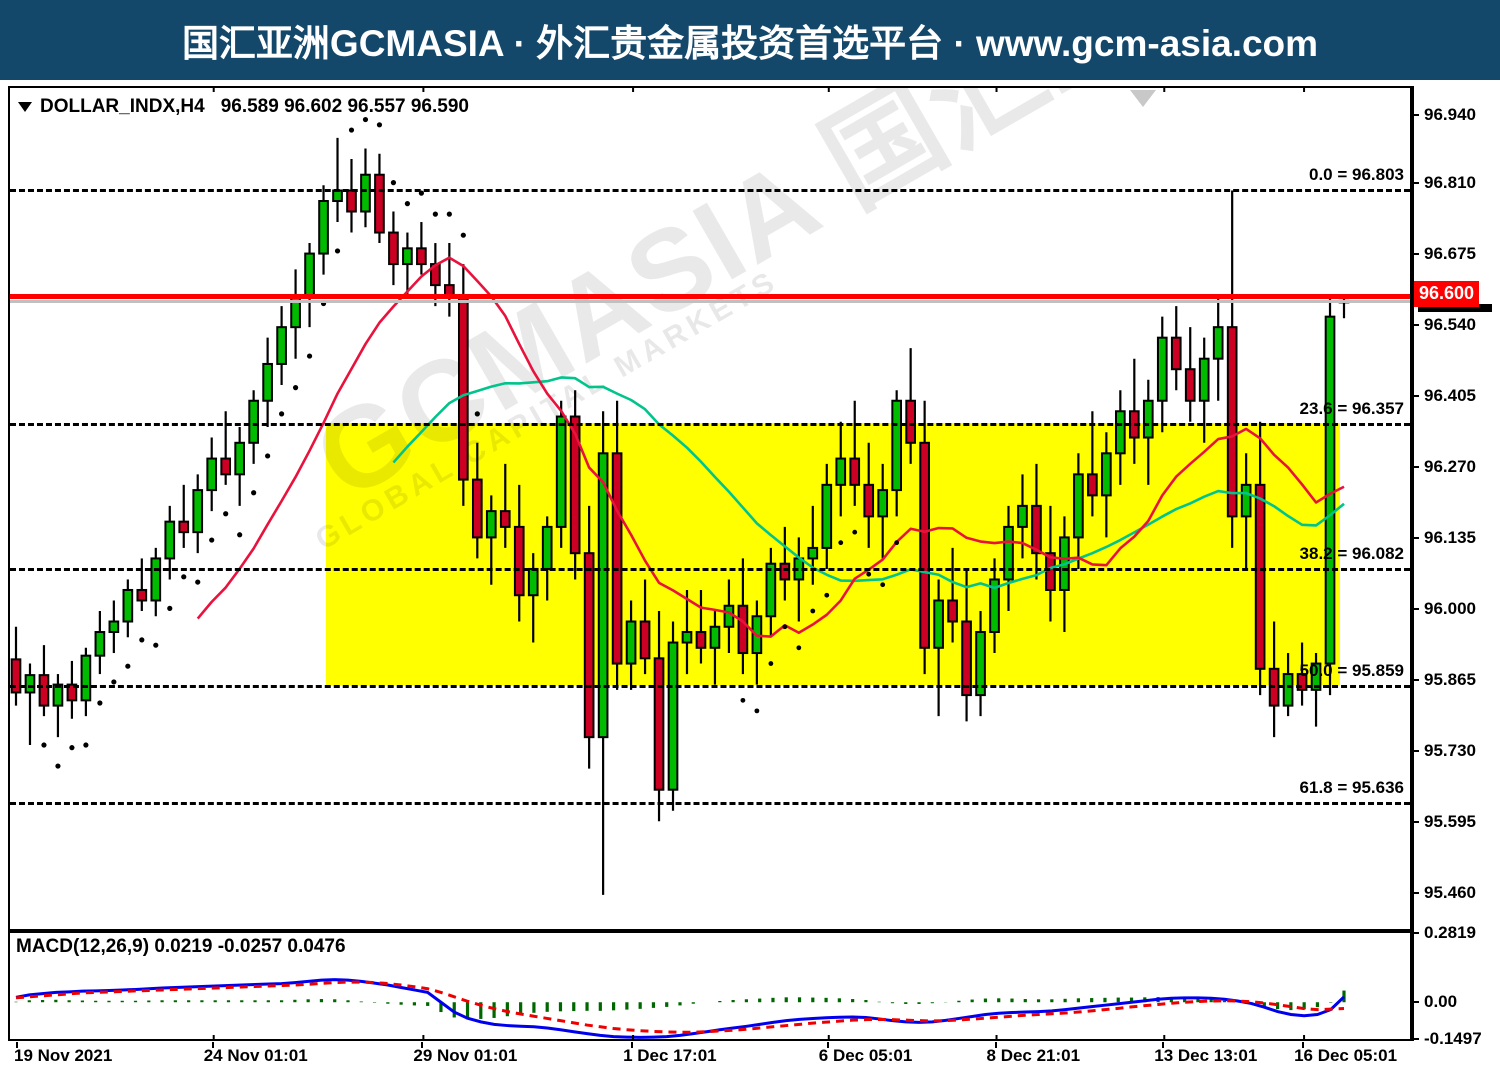  What do you see at coordinates (1450, 538) in the screenshot?
I see `price-axis-label: 96.135` at bounding box center [1450, 538].